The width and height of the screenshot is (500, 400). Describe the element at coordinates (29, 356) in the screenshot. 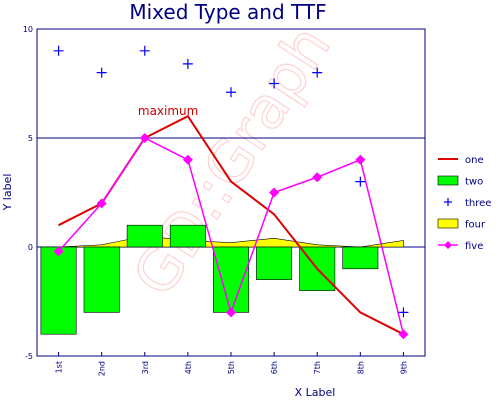

I see `y-tick-label: -5` at that location.